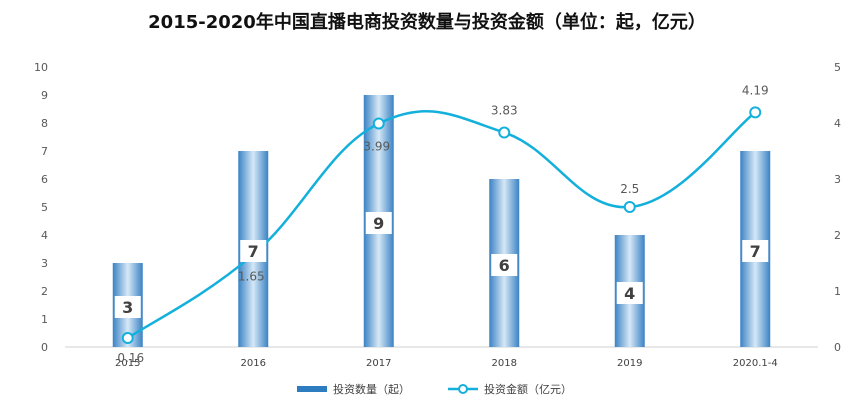  Describe the element at coordinates (837, 123) in the screenshot. I see `y-right-tick-label: 4` at that location.